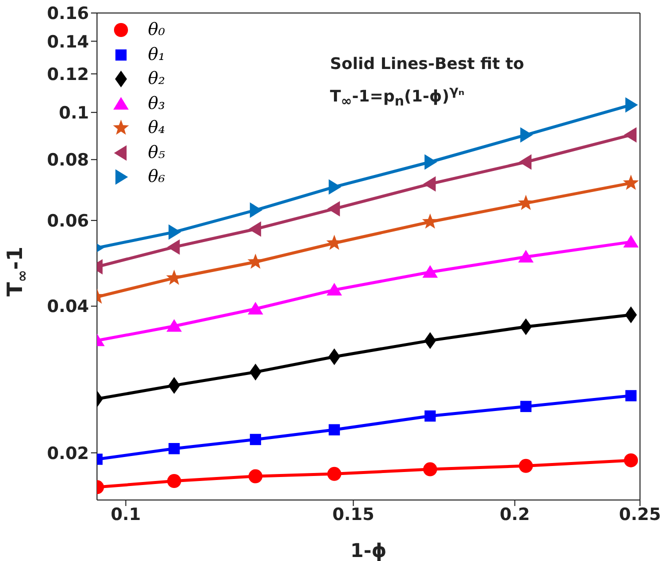  Describe the element at coordinates (68, 221) in the screenshot. I see `y-tick-label: 0.06` at that location.